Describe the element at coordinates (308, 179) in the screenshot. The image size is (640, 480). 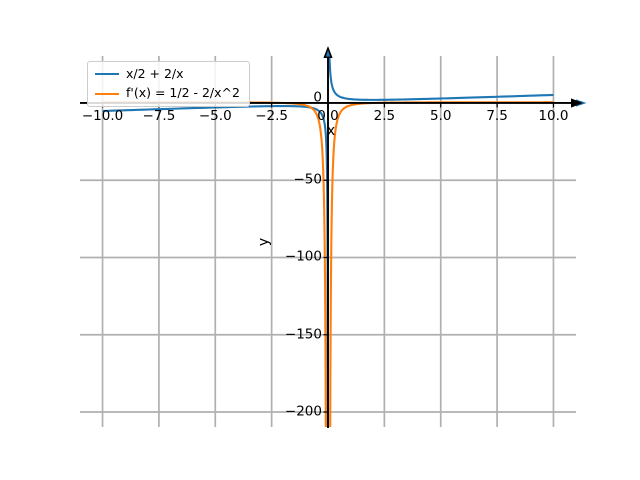
I see `y-tick-label: −50` at that location.